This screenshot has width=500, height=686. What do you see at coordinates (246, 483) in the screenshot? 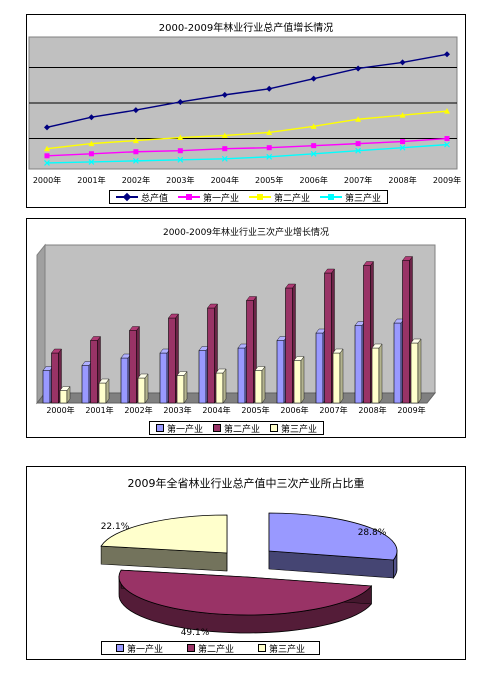
I see `pie-chart-title: 2009年全省林业行业总产值中三次产业所占比重` at bounding box center [246, 483].